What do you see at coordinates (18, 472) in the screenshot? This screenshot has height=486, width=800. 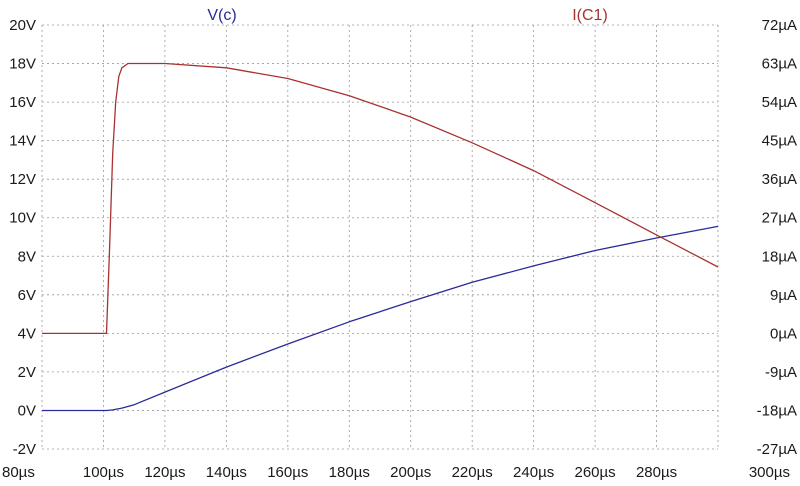 I see `x-tick-label: 80µs` at bounding box center [18, 472].